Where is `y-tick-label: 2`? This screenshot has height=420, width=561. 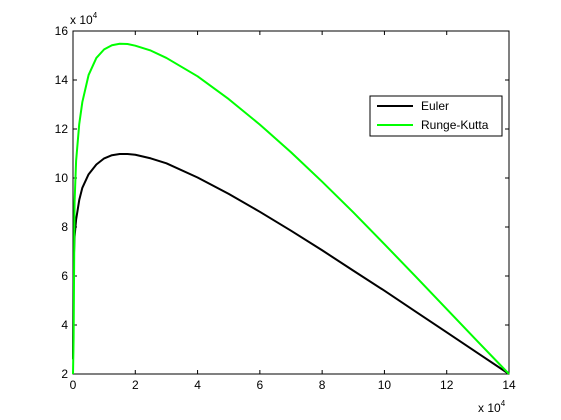 y-tick-label: 2 is located at coordinates (64, 374).